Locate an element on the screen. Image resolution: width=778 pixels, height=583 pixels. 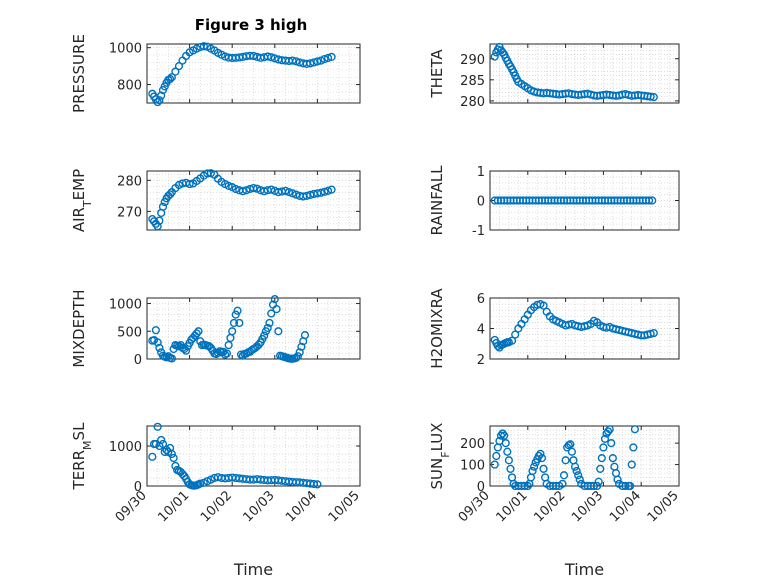
y-tick-label: 6 is located at coordinates (481, 299).